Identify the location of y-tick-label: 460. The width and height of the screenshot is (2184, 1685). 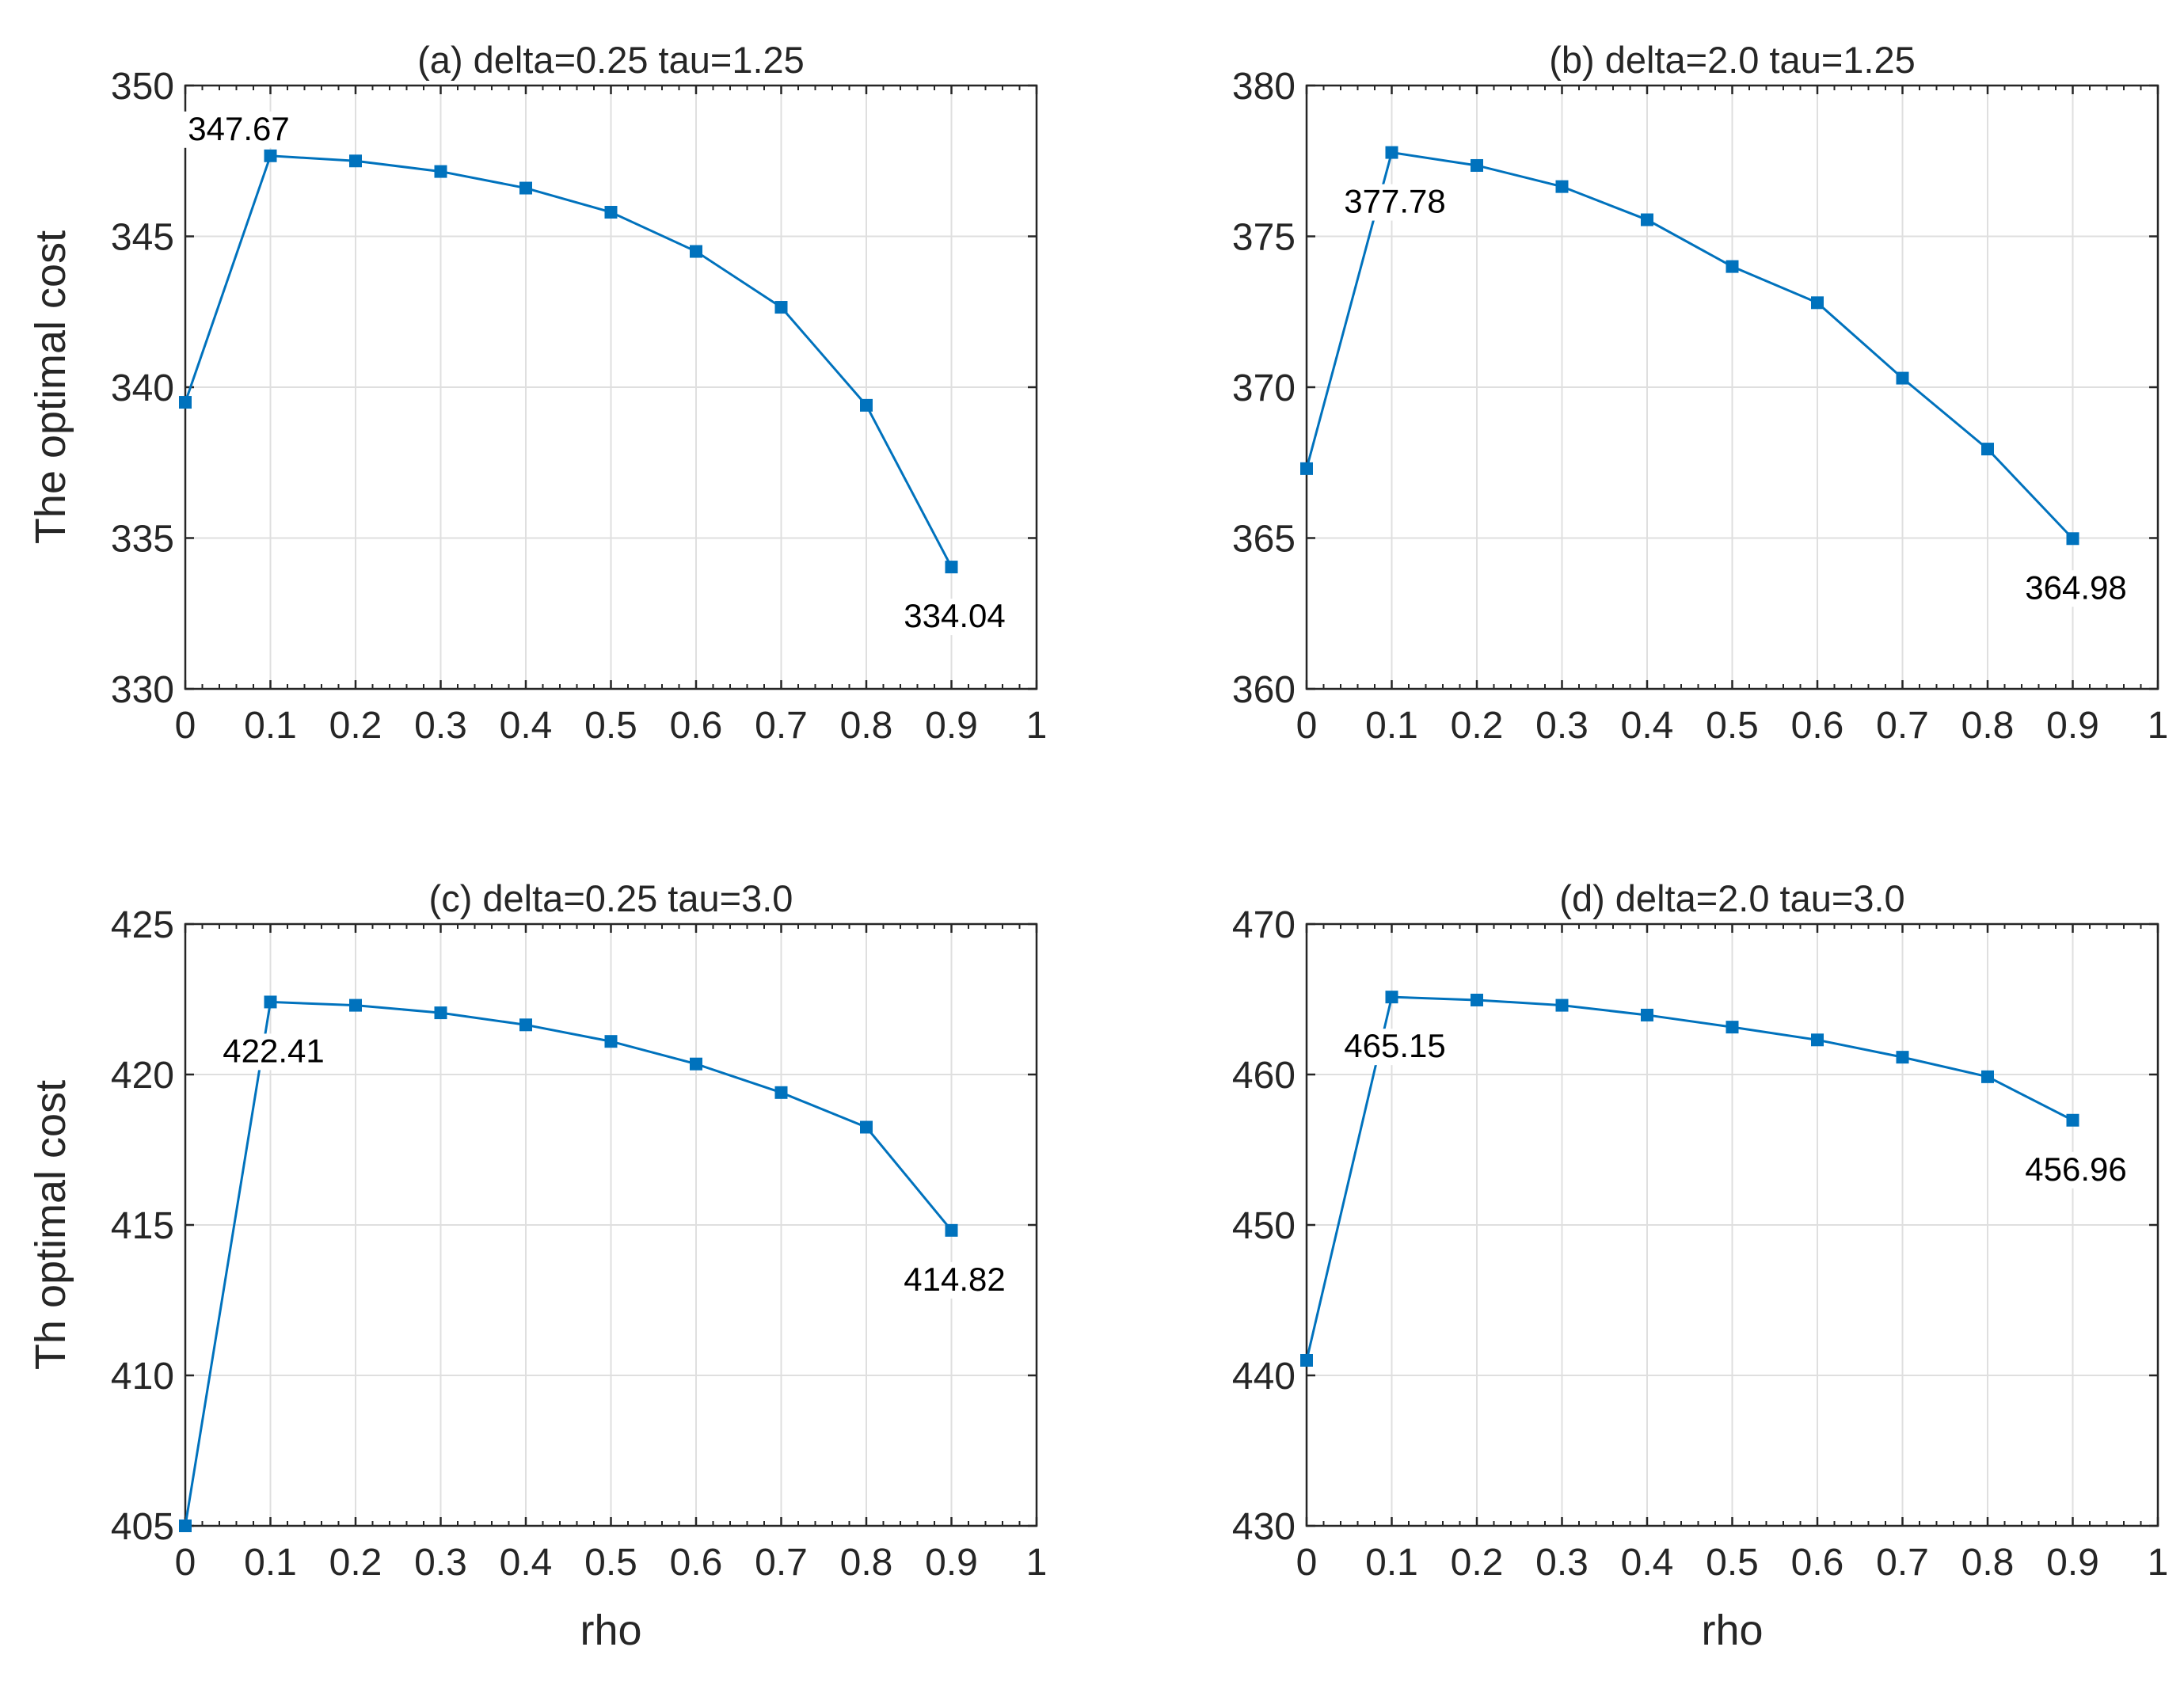
(1264, 1076).